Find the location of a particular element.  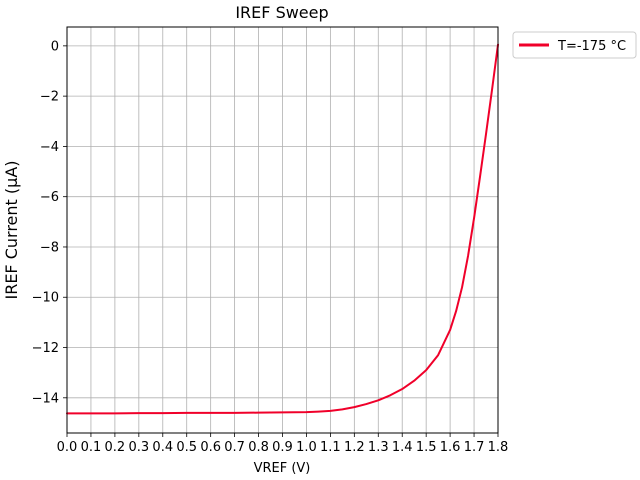

x-tick-label: 1.4 is located at coordinates (402, 447).